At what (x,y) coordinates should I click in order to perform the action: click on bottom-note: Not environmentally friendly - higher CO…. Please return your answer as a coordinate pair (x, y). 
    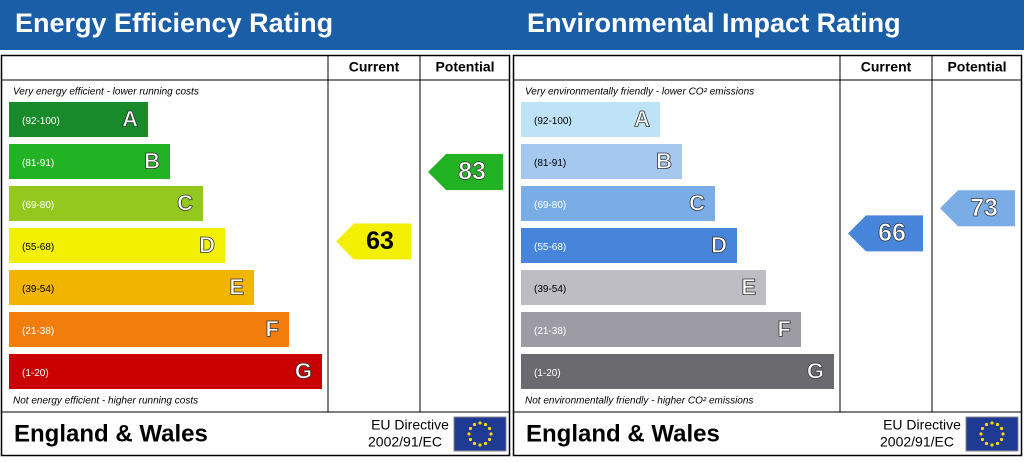
    Looking at the image, I should click on (639, 401).